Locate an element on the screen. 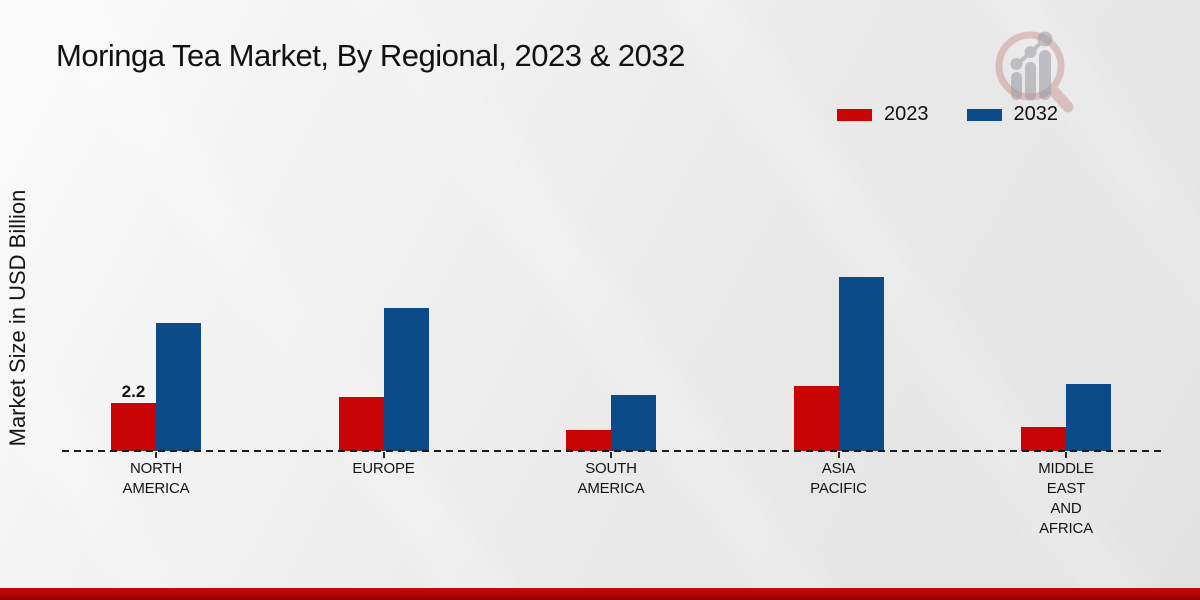 The image size is (1200, 600). bar-2023-asia-pacific is located at coordinates (816, 418).